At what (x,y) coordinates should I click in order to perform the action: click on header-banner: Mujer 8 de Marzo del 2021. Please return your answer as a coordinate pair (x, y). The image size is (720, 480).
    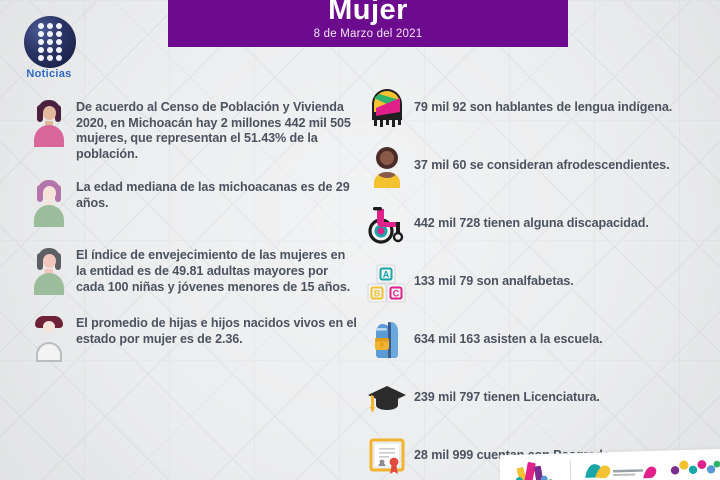
    Looking at the image, I should click on (368, 23).